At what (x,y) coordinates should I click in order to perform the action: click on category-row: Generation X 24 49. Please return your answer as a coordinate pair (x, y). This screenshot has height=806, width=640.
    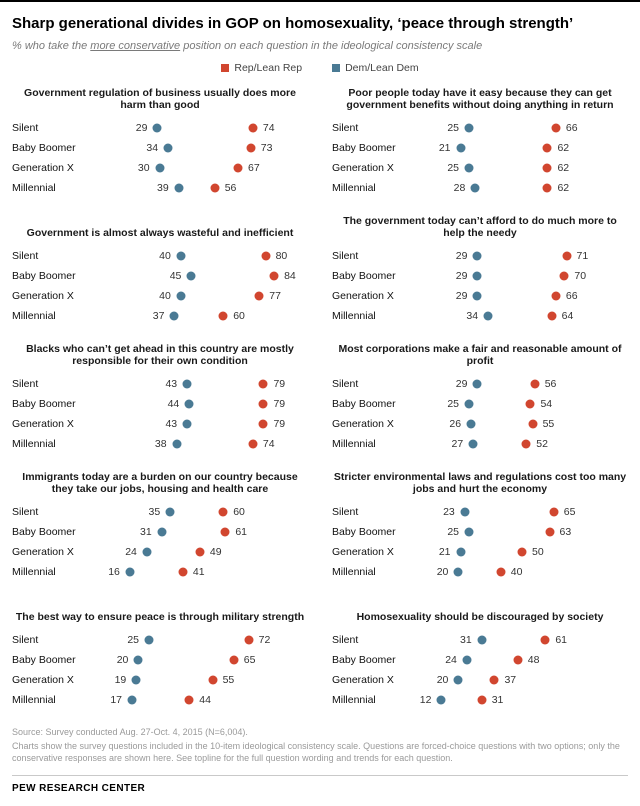
    Looking at the image, I should click on (160, 552).